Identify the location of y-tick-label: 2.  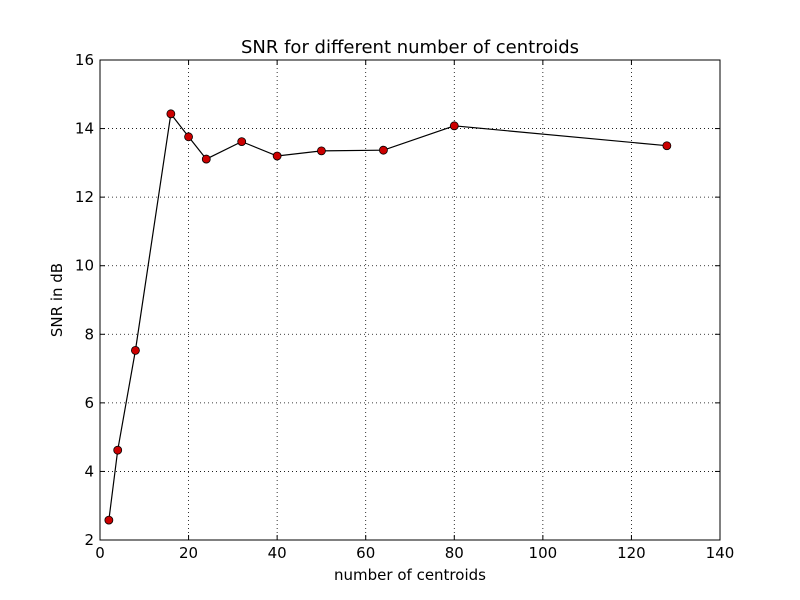
(89, 540).